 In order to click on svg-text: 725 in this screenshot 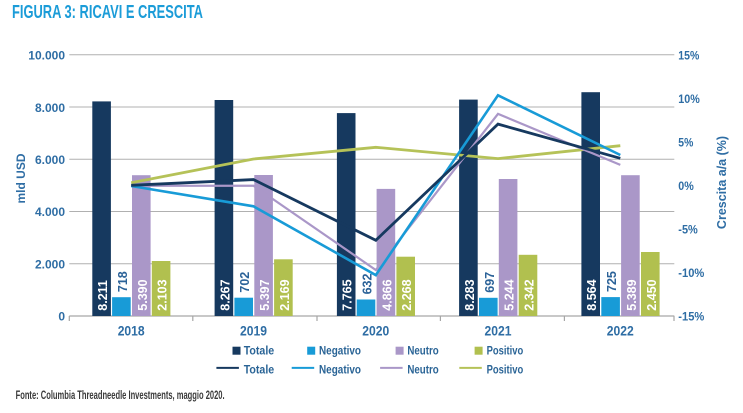, I will do `click(612, 281)`.